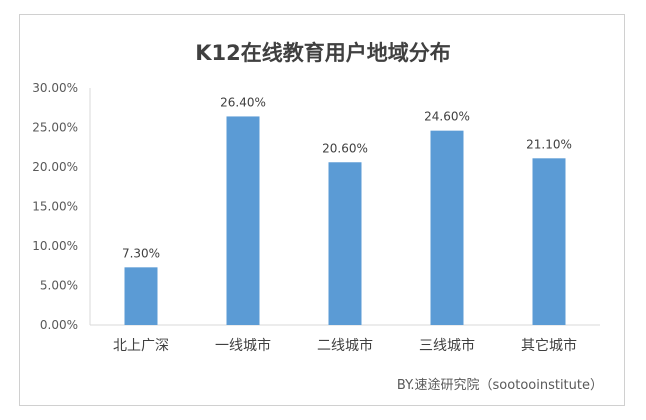 Image resolution: width=646 pixels, height=420 pixels. What do you see at coordinates (59, 325) in the screenshot?
I see `y-tick-label: 0.00%` at bounding box center [59, 325].